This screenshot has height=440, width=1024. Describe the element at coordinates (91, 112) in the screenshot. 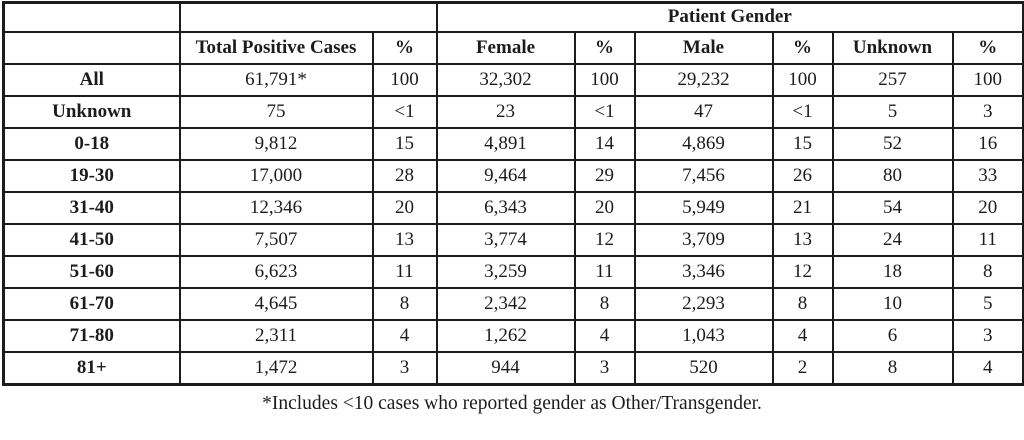

I see `row-label: Unknown` at that location.